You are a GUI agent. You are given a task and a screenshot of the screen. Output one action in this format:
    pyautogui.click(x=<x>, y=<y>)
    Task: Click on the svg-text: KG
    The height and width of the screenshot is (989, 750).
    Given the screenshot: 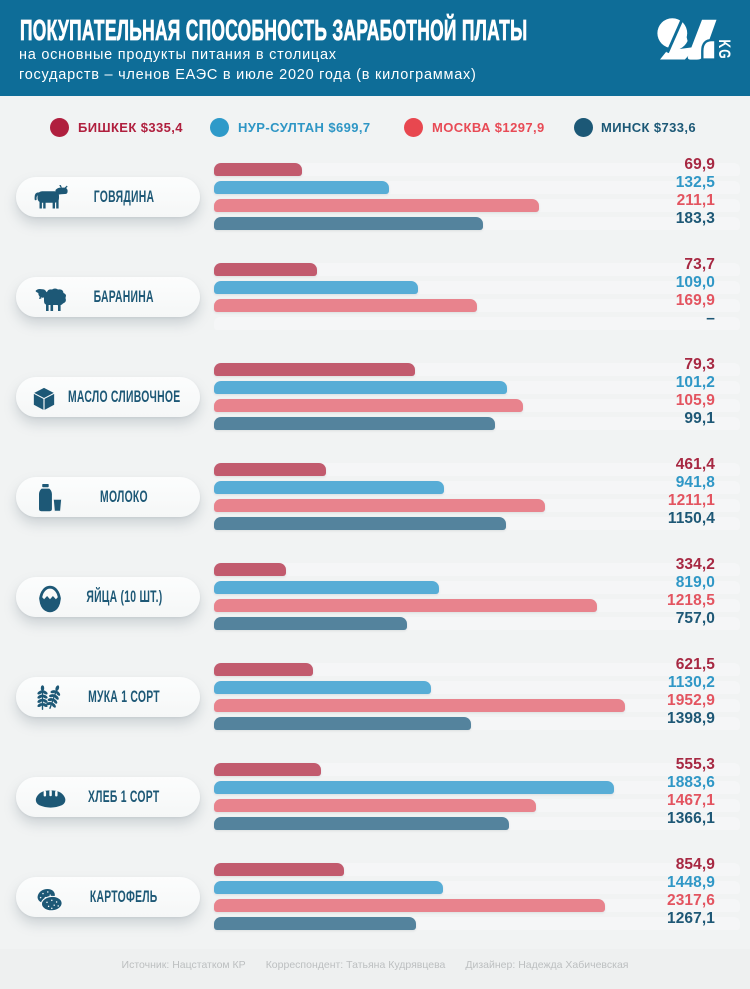 What is the action you would take?
    pyautogui.click(x=723, y=50)
    